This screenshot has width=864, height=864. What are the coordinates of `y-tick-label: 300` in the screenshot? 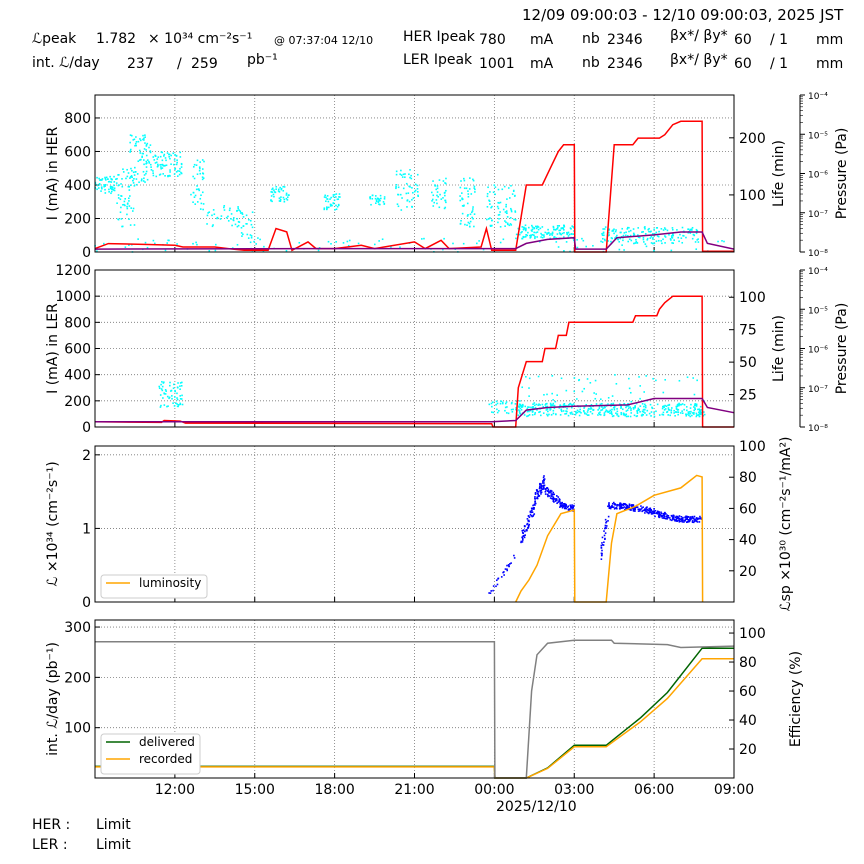 It's located at (77, 628).